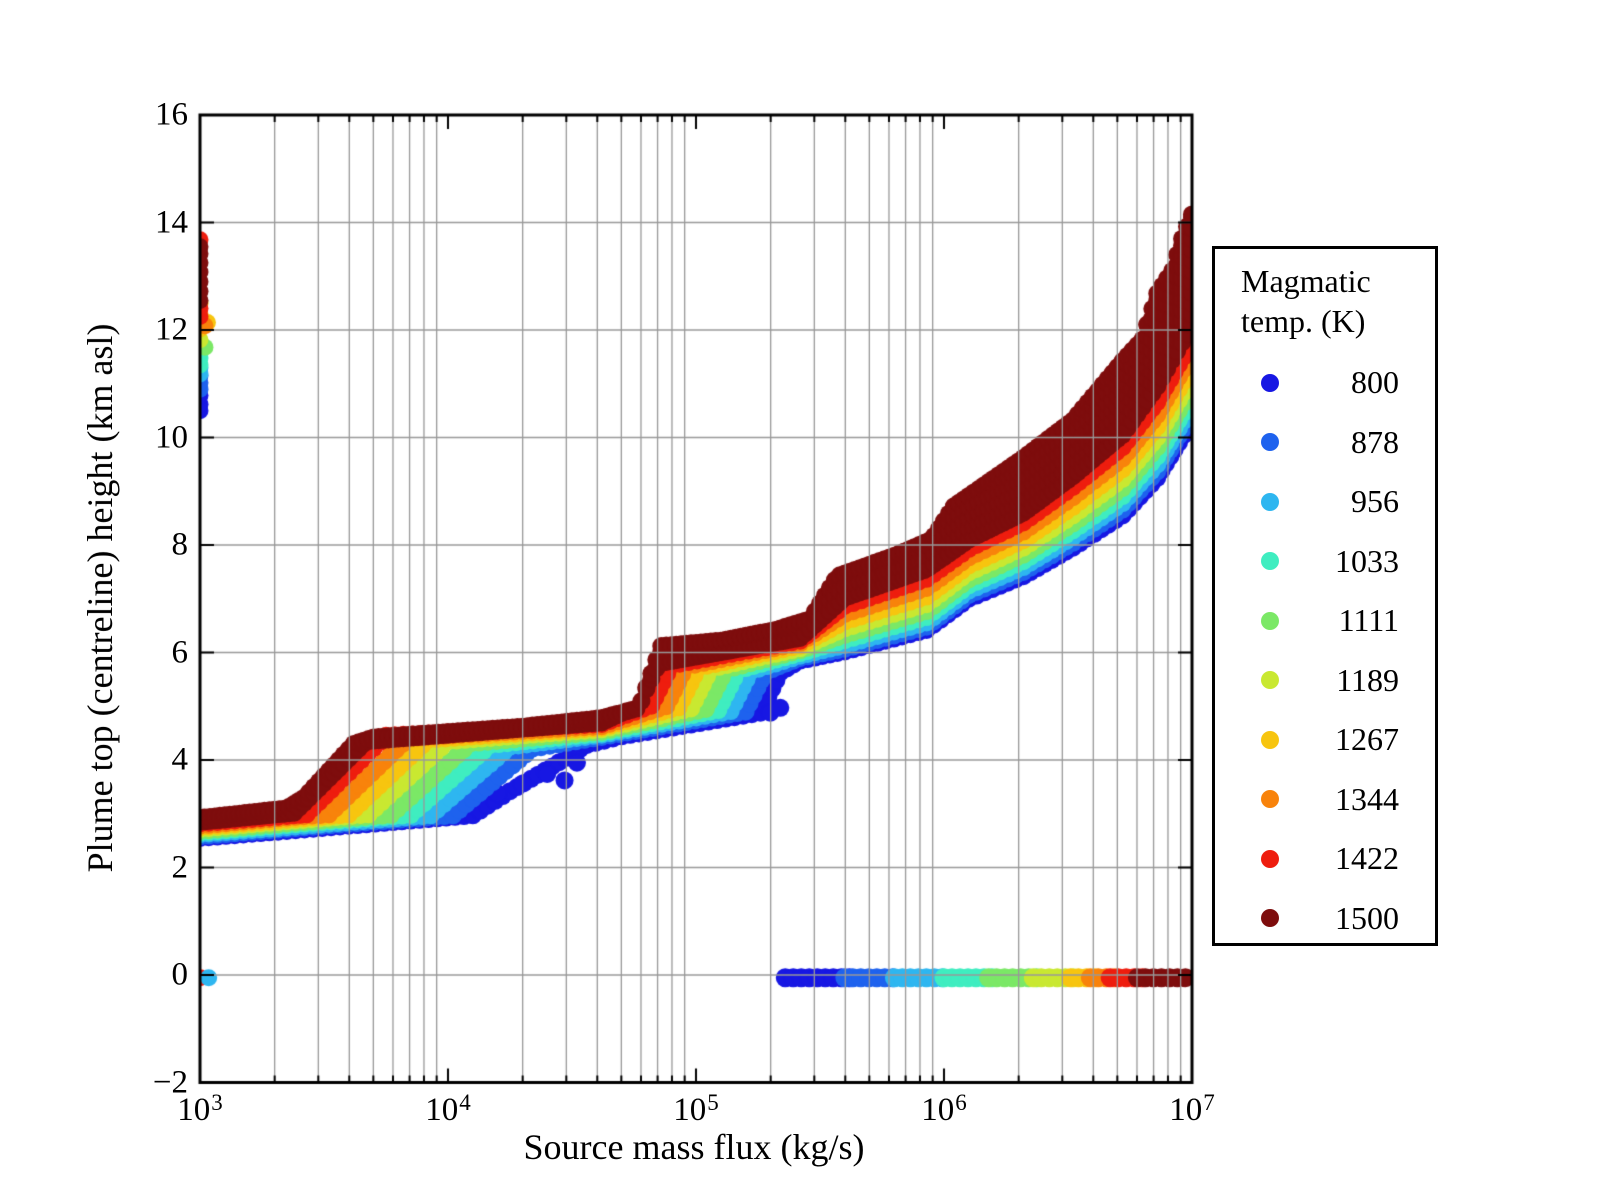 The image size is (1600, 1200). What do you see at coordinates (180, 652) in the screenshot?
I see `y-tick-label-6: 6` at bounding box center [180, 652].